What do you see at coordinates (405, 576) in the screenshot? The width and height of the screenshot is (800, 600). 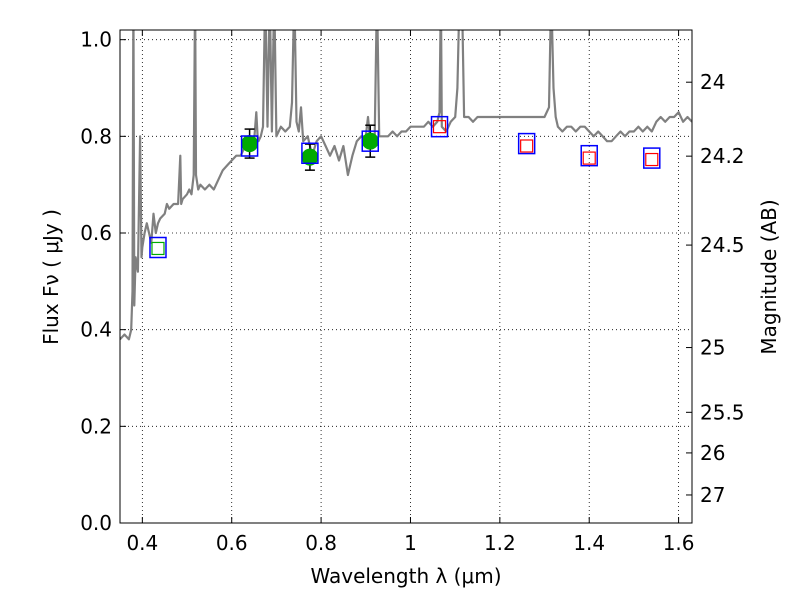 I see `x-axis-label: Wavelength λ (μm)` at bounding box center [405, 576].